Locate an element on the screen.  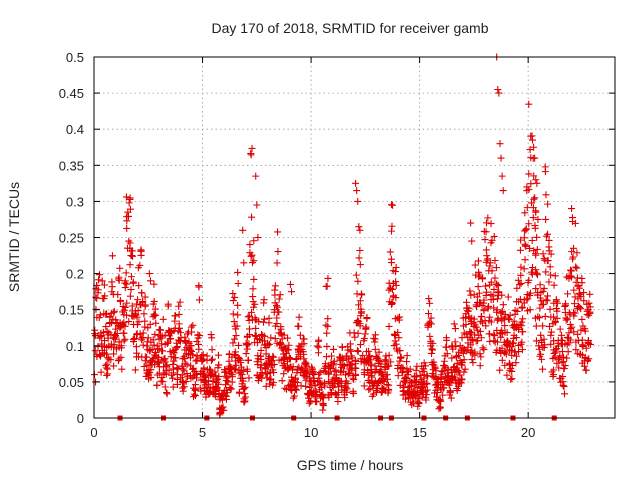
y-tick-label: 0 is located at coordinates (80, 418).